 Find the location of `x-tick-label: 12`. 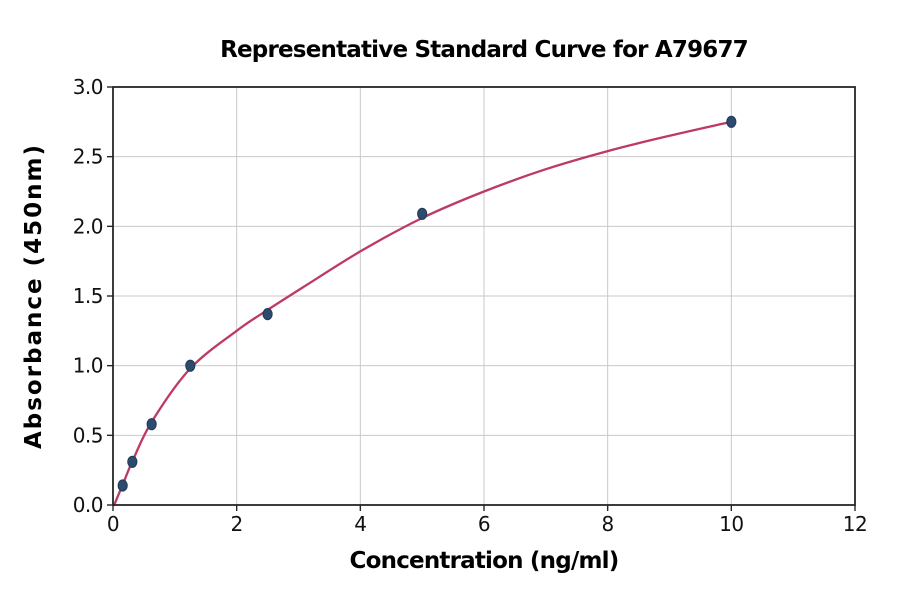

x-tick-label: 12 is located at coordinates (855, 524).